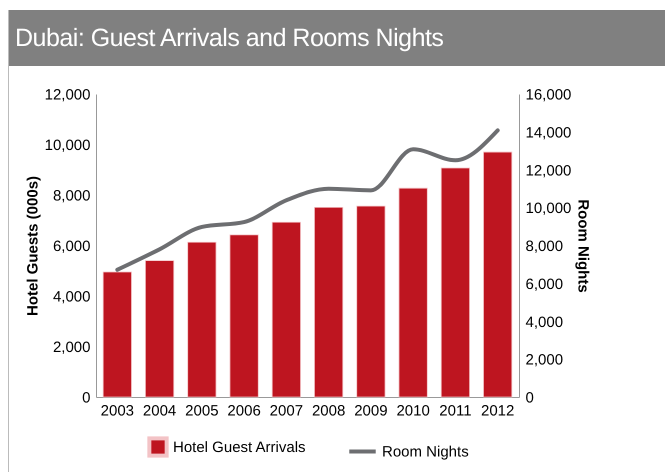  What do you see at coordinates (545, 284) in the screenshot?
I see `y2-tick-label: 6,000` at bounding box center [545, 284].